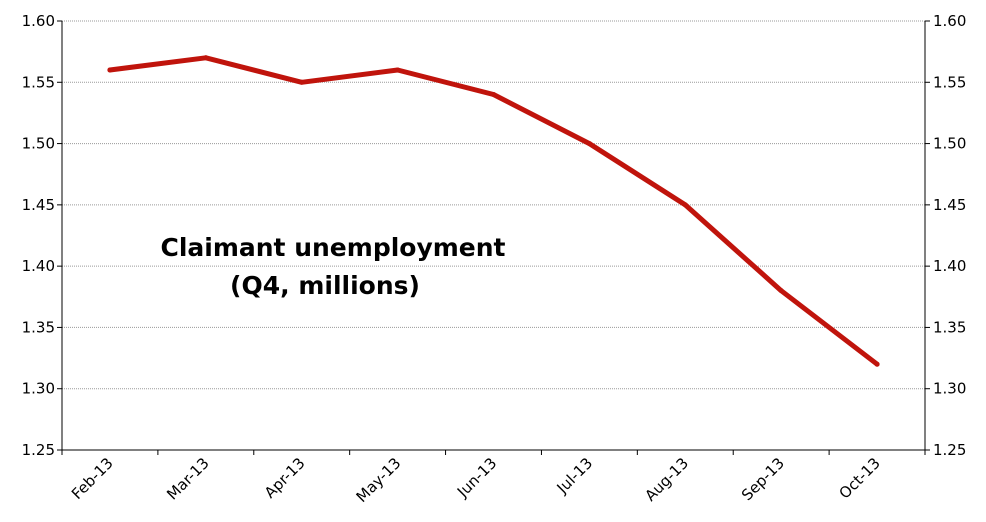 The height and width of the screenshot is (522, 986). I want to click on y-tick-label-left: 1.50, so click(38, 144).